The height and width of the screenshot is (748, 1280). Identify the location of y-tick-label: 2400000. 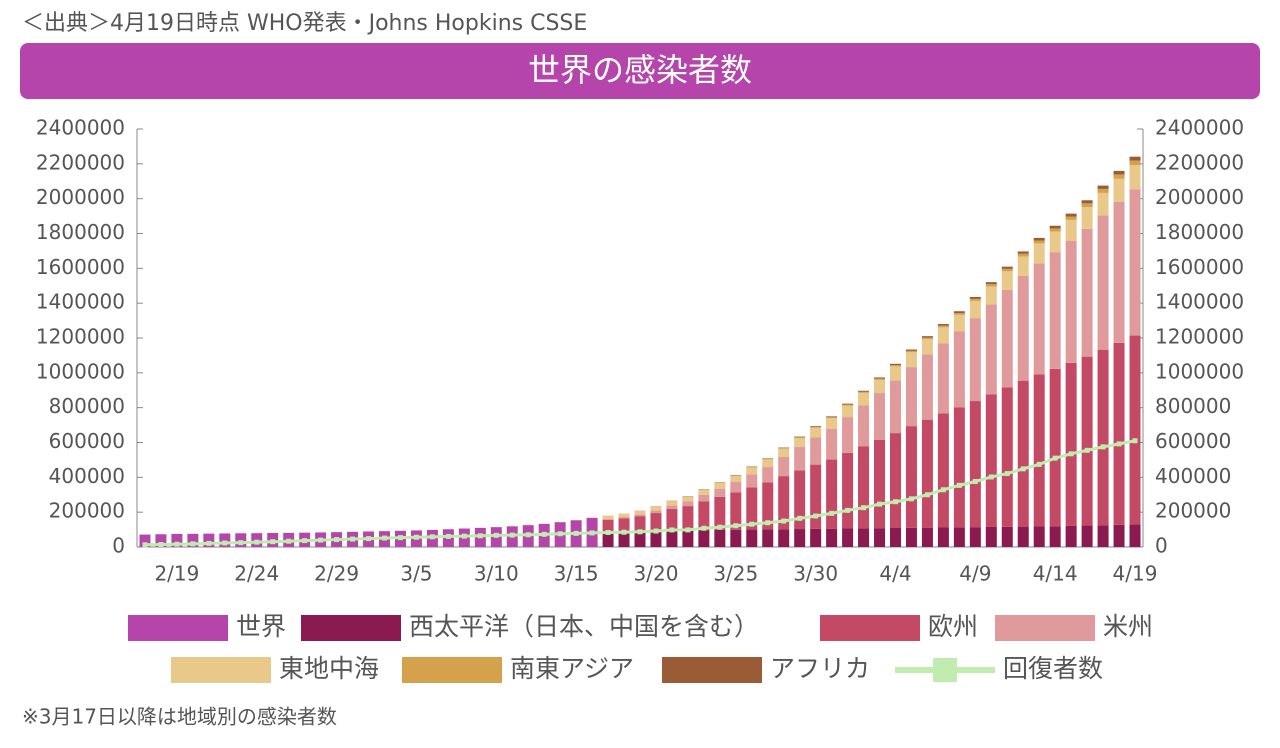
(80, 128).